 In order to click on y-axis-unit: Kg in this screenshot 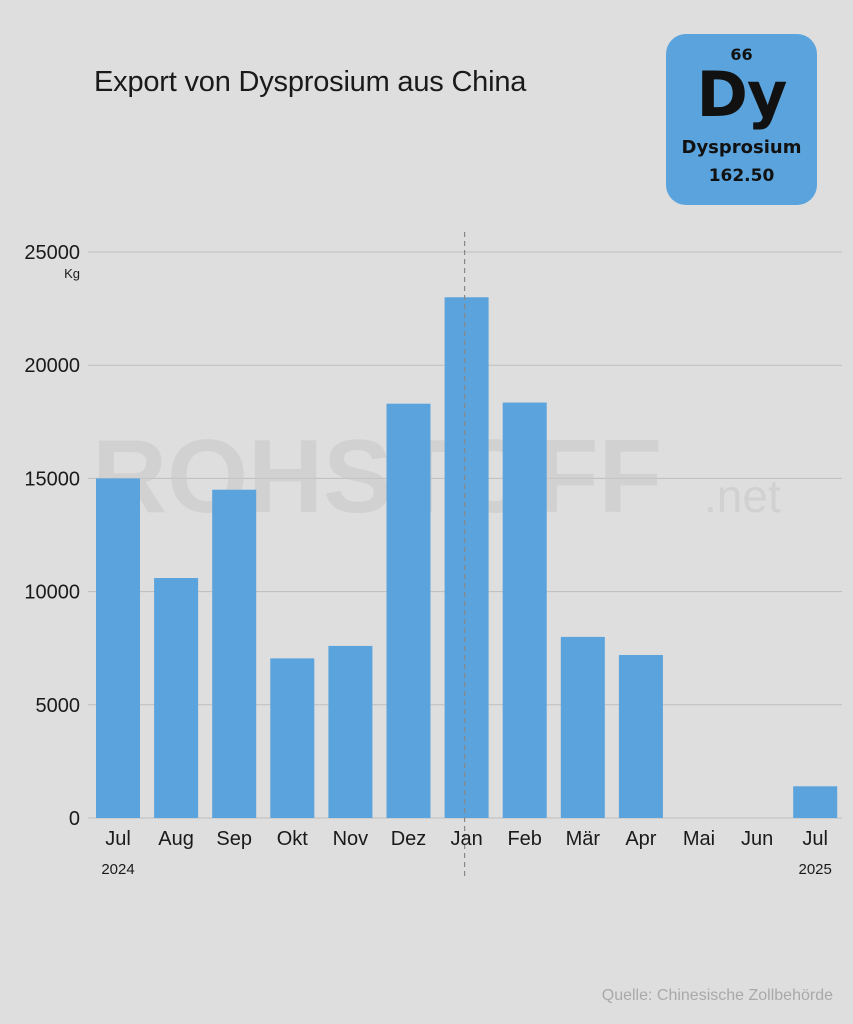, I will do `click(72, 273)`.